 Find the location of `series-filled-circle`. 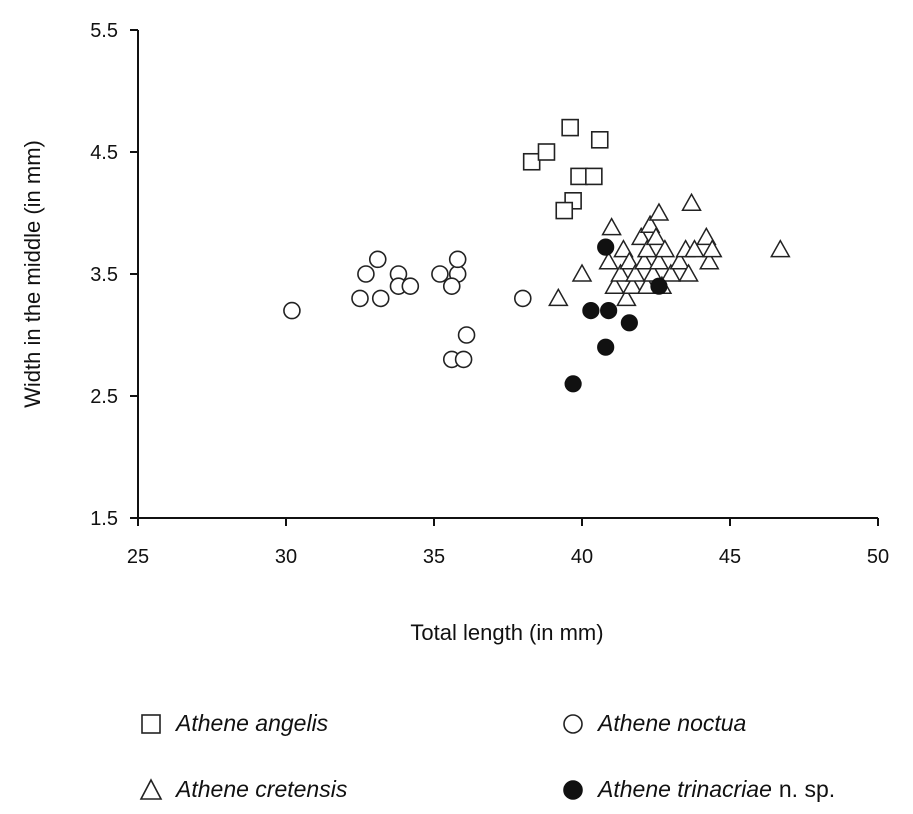

series-filled-circle is located at coordinates (616, 315).